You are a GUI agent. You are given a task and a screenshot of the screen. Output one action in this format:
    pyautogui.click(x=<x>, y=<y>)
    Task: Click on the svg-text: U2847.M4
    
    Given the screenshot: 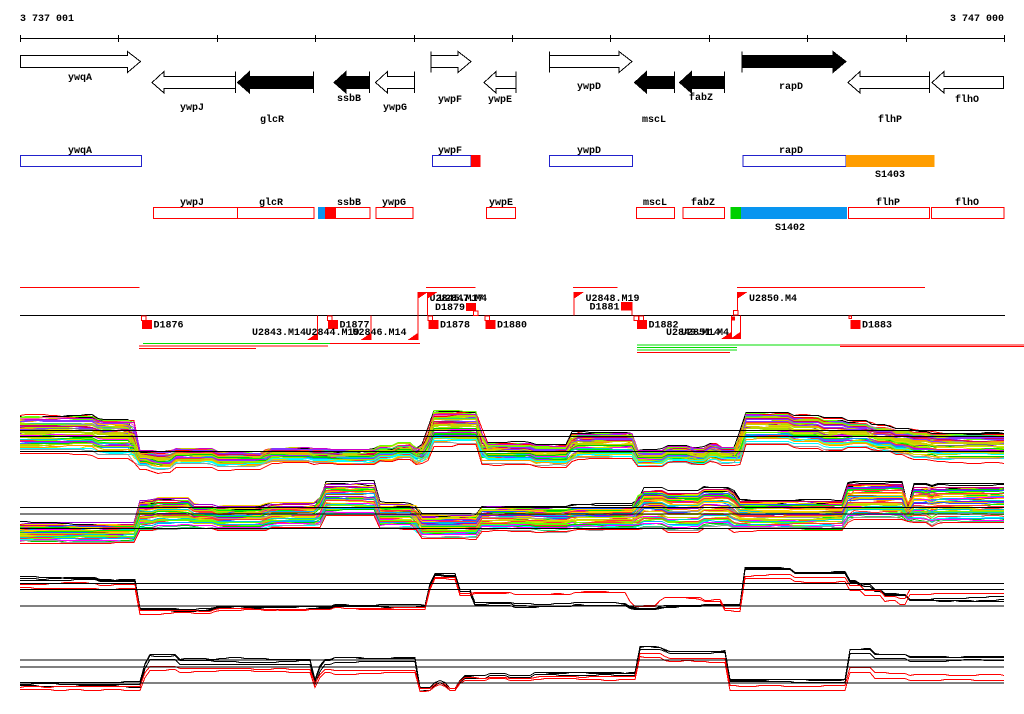 What is the action you would take?
    pyautogui.click(x=463, y=299)
    